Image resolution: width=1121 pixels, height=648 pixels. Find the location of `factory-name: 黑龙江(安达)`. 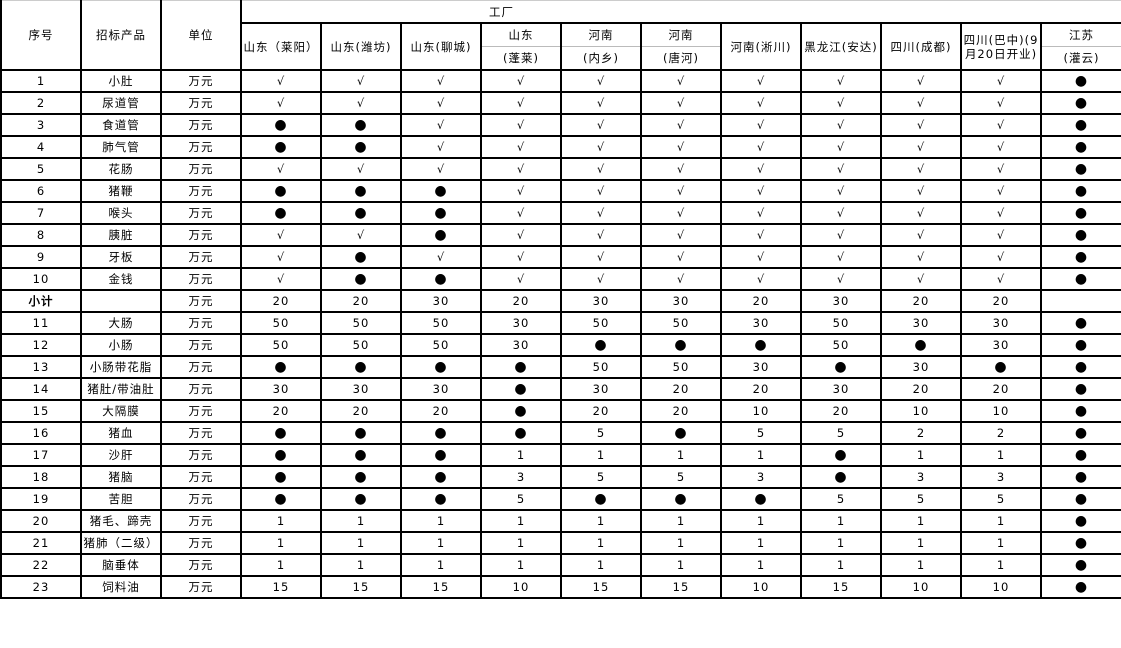

factory-name: 黑龙江(安达) is located at coordinates (841, 46).